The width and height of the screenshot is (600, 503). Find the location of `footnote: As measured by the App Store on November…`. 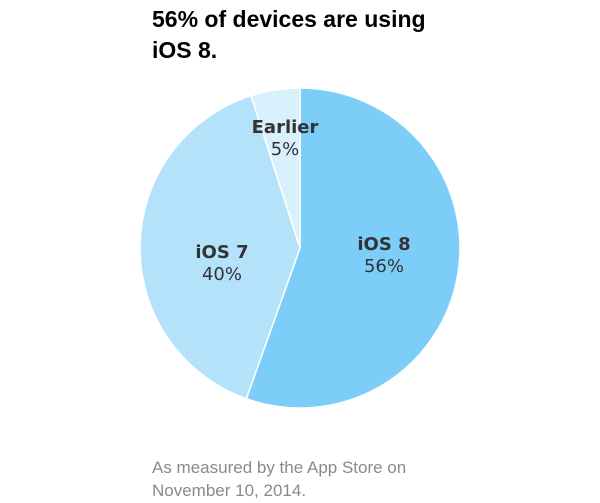

footnote: As measured by the App Store on November… is located at coordinates (312, 479).